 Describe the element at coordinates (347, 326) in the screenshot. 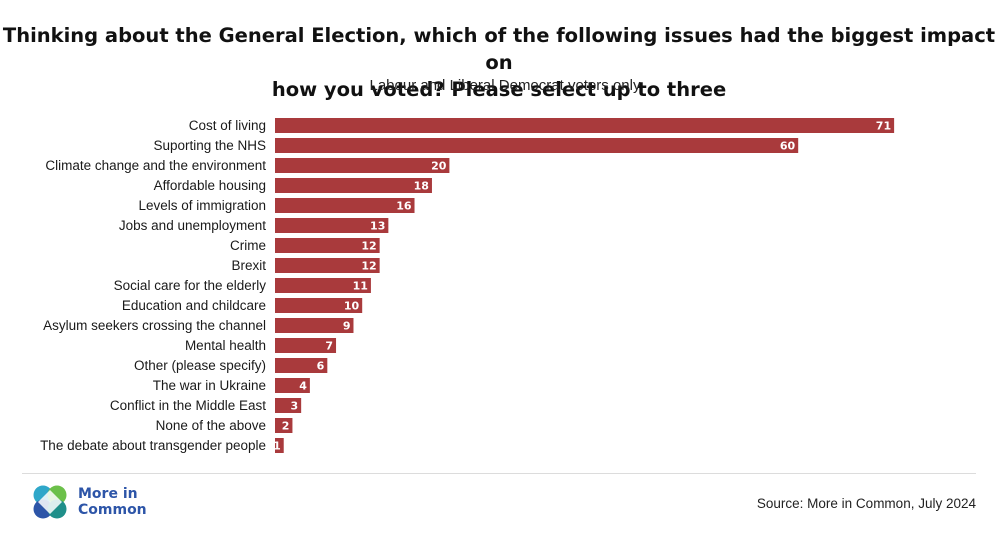

I see `value-label: 9` at that location.